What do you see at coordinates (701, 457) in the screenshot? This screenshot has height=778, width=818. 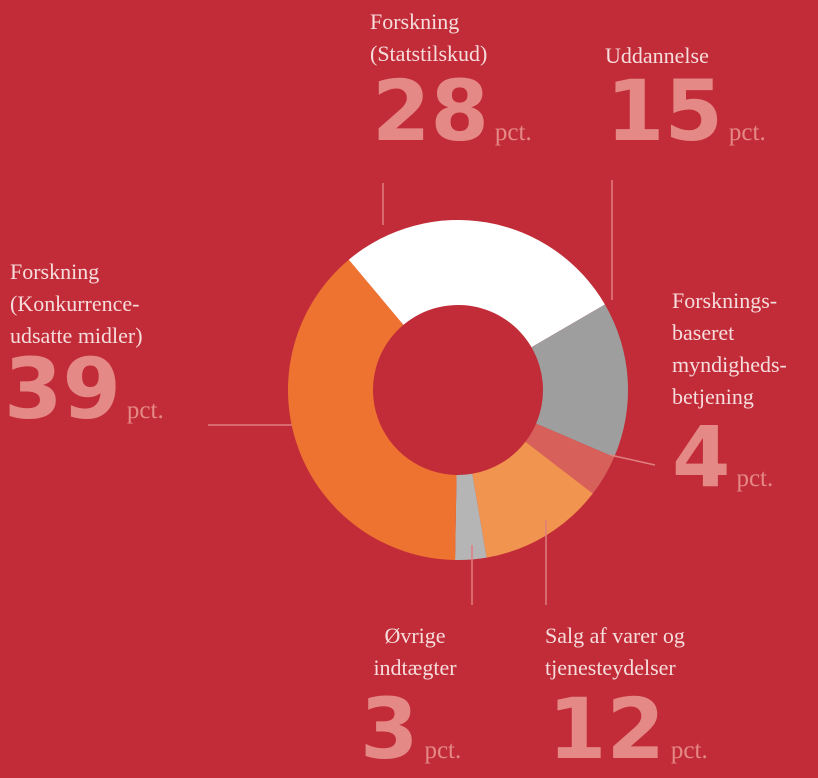 I see `value-label: 4` at bounding box center [701, 457].